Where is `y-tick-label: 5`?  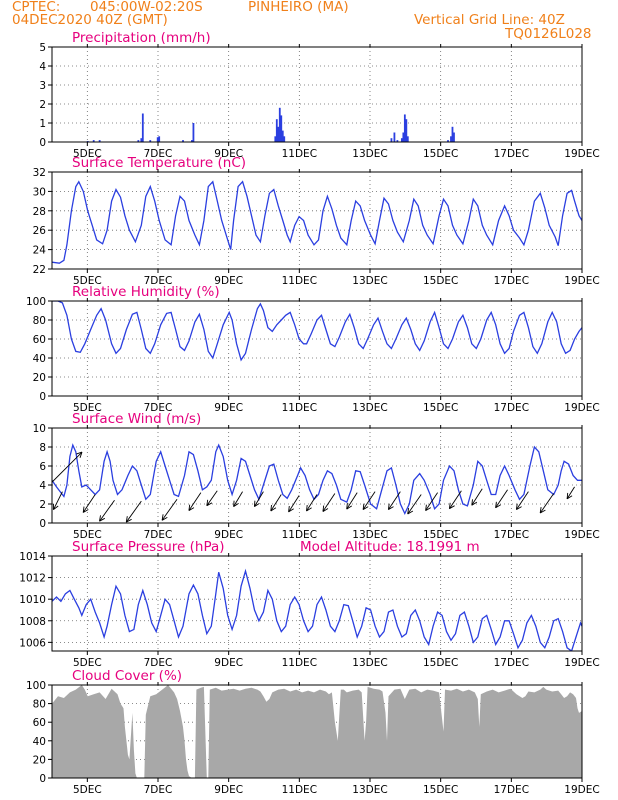
y-tick-label: 5 is located at coordinates (42, 48).